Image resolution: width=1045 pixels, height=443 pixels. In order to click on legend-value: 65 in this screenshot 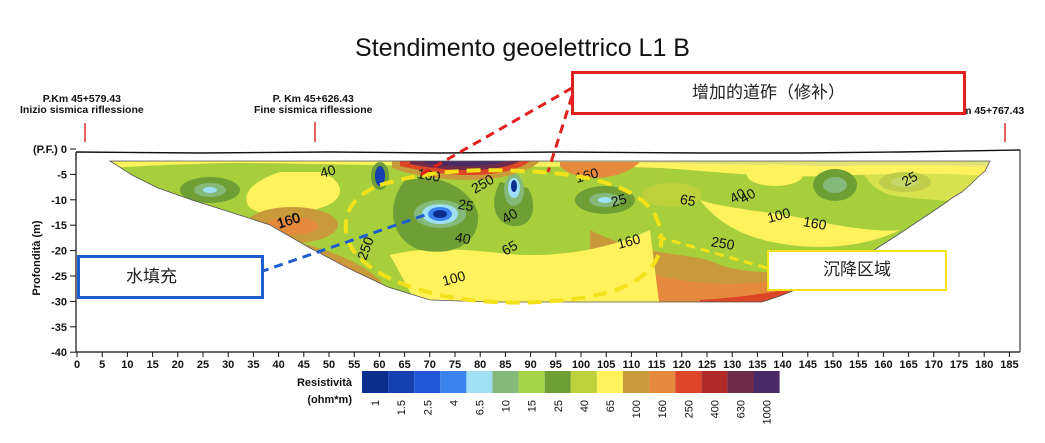, I will do `click(611, 406)`.